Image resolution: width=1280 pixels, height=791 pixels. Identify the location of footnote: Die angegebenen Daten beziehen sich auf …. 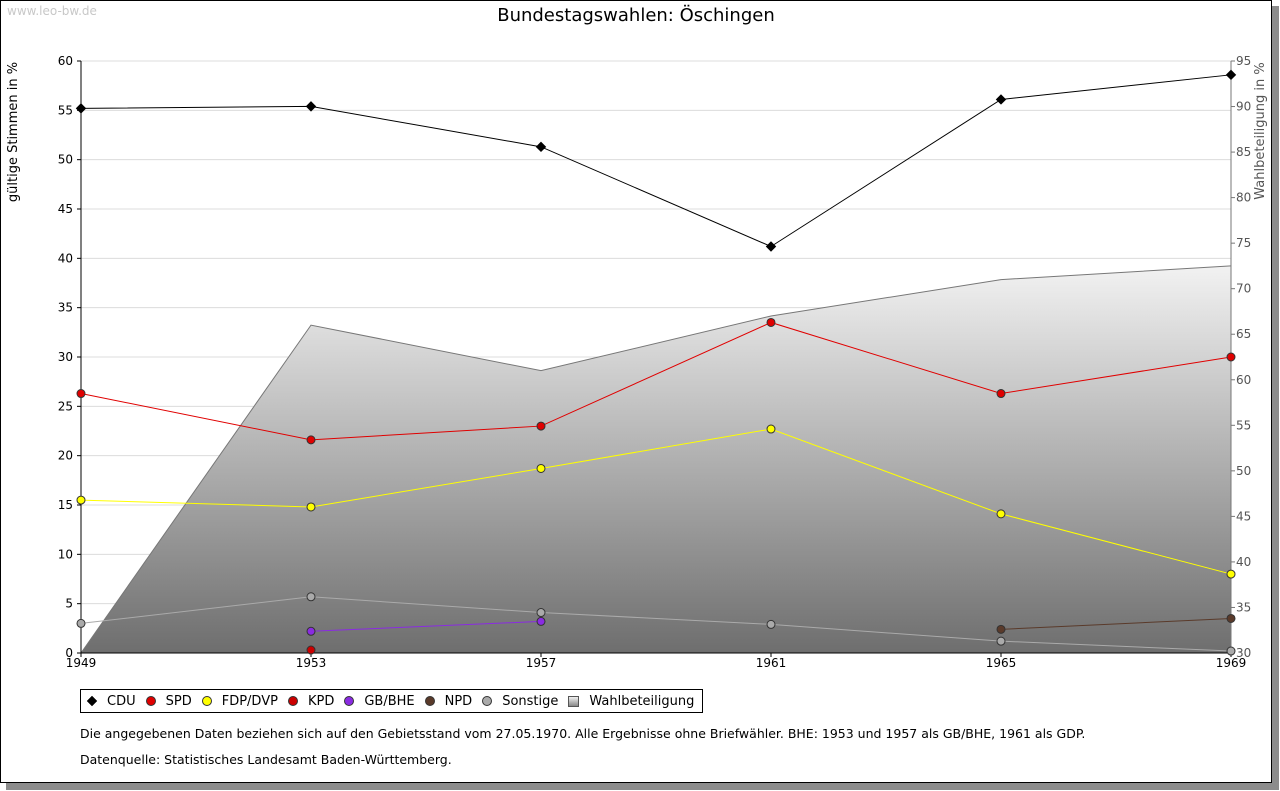
(583, 733).